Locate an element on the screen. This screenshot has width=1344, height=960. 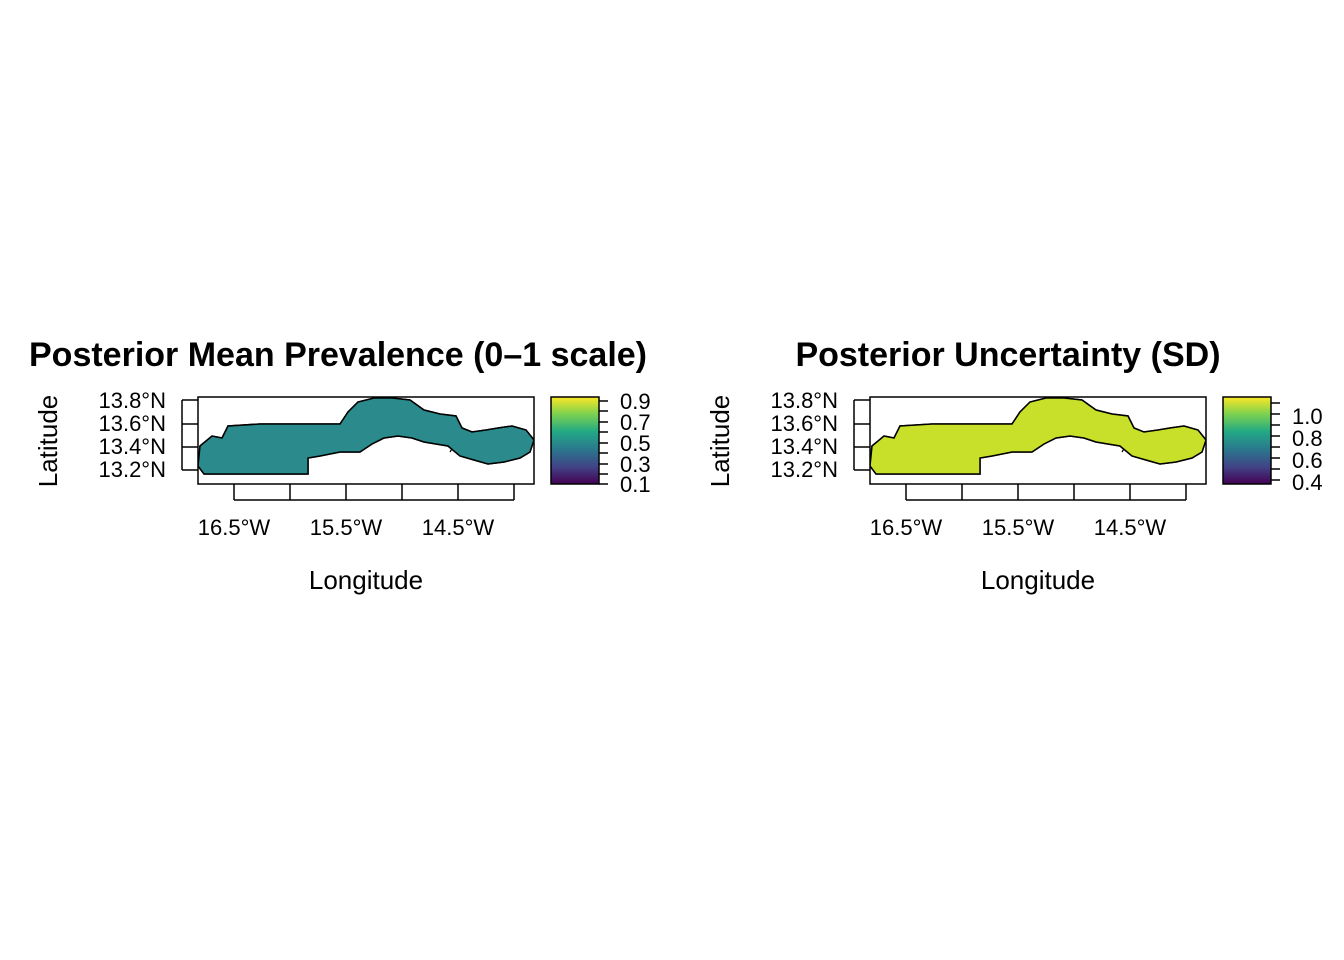
legend-tick-label: 0.5 is located at coordinates (635, 443).